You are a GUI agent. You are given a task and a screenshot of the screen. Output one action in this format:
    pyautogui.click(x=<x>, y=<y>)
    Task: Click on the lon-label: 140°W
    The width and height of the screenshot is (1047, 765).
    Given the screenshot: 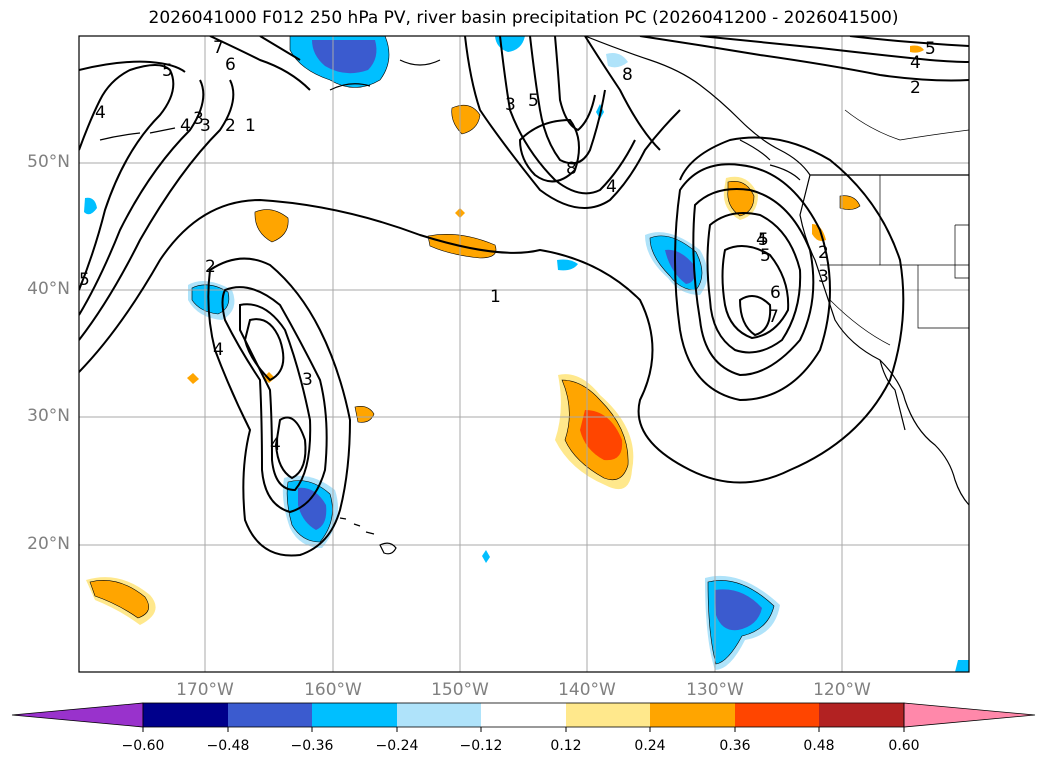 What is the action you would take?
    pyautogui.click(x=587, y=690)
    